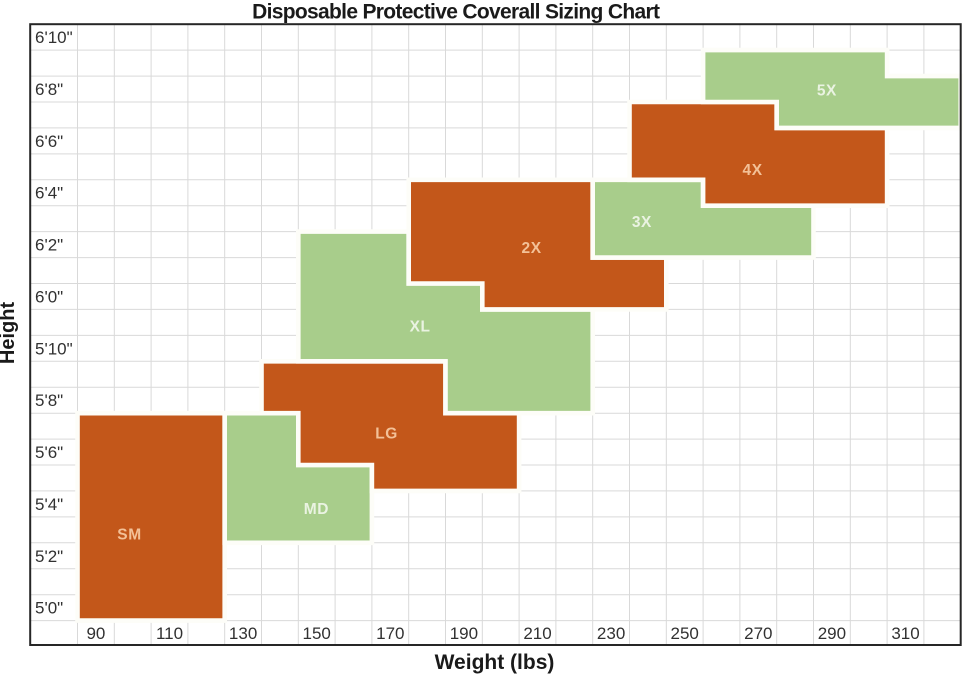 Image resolution: width=965 pixels, height=678 pixels. Describe the element at coordinates (611, 633) in the screenshot. I see `svg-text: 230` at that location.